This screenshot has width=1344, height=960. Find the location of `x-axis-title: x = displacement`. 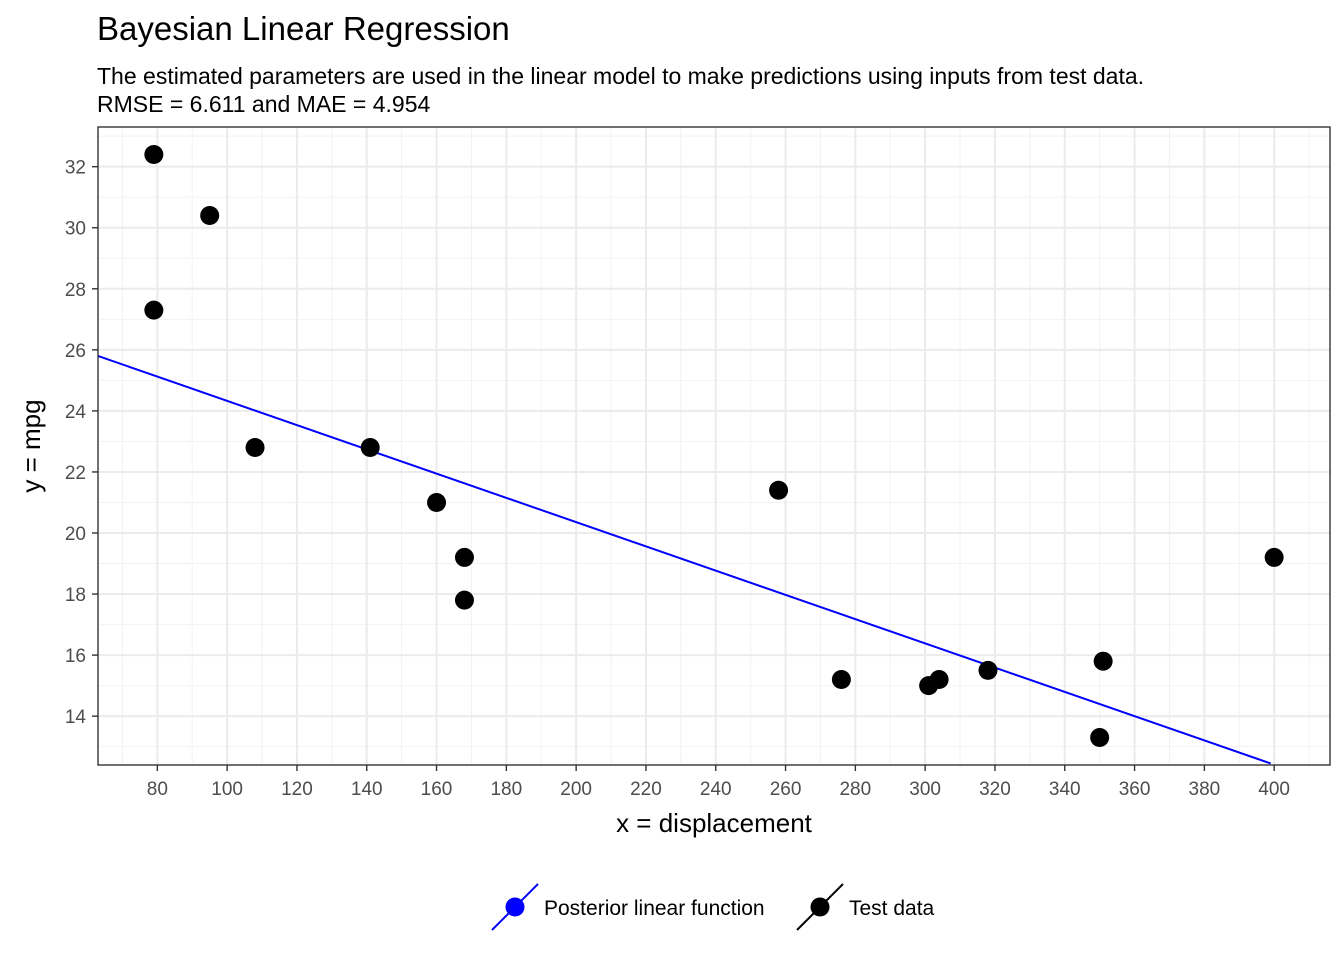

x-axis-title: x = displacement is located at coordinates (714, 823).